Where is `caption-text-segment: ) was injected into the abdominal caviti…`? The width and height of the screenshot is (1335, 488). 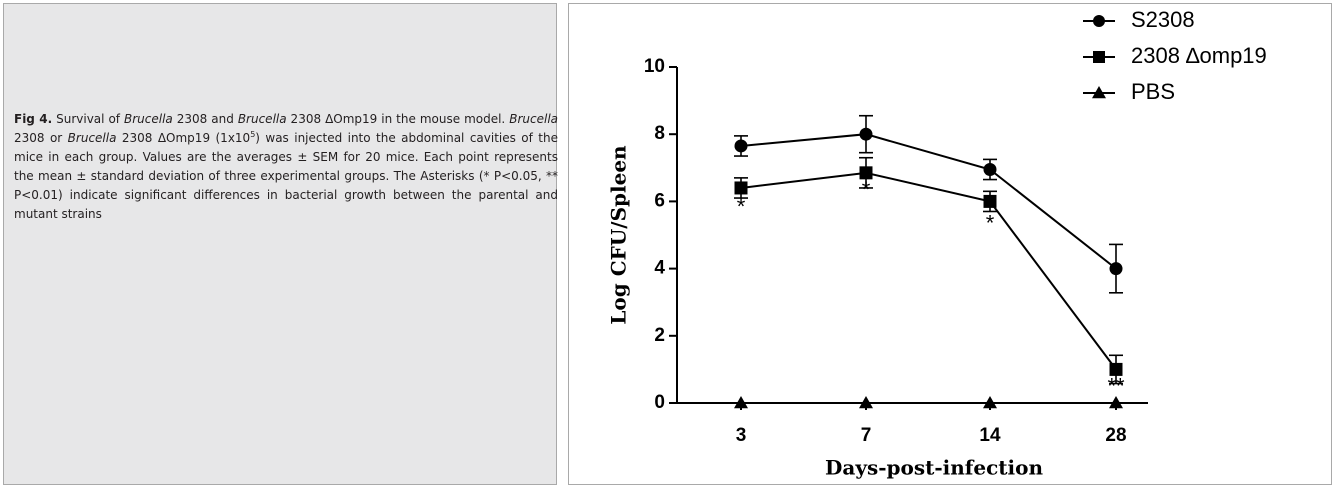 caption-text-segment: ) was injected into the abdominal caviti… is located at coordinates (286, 176).